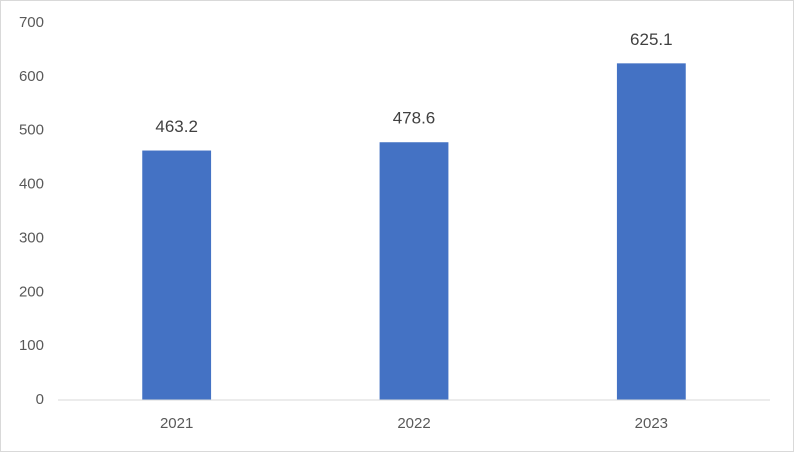 The width and height of the screenshot is (794, 452). What do you see at coordinates (40, 399) in the screenshot?
I see `y-tick-label: 0` at bounding box center [40, 399].